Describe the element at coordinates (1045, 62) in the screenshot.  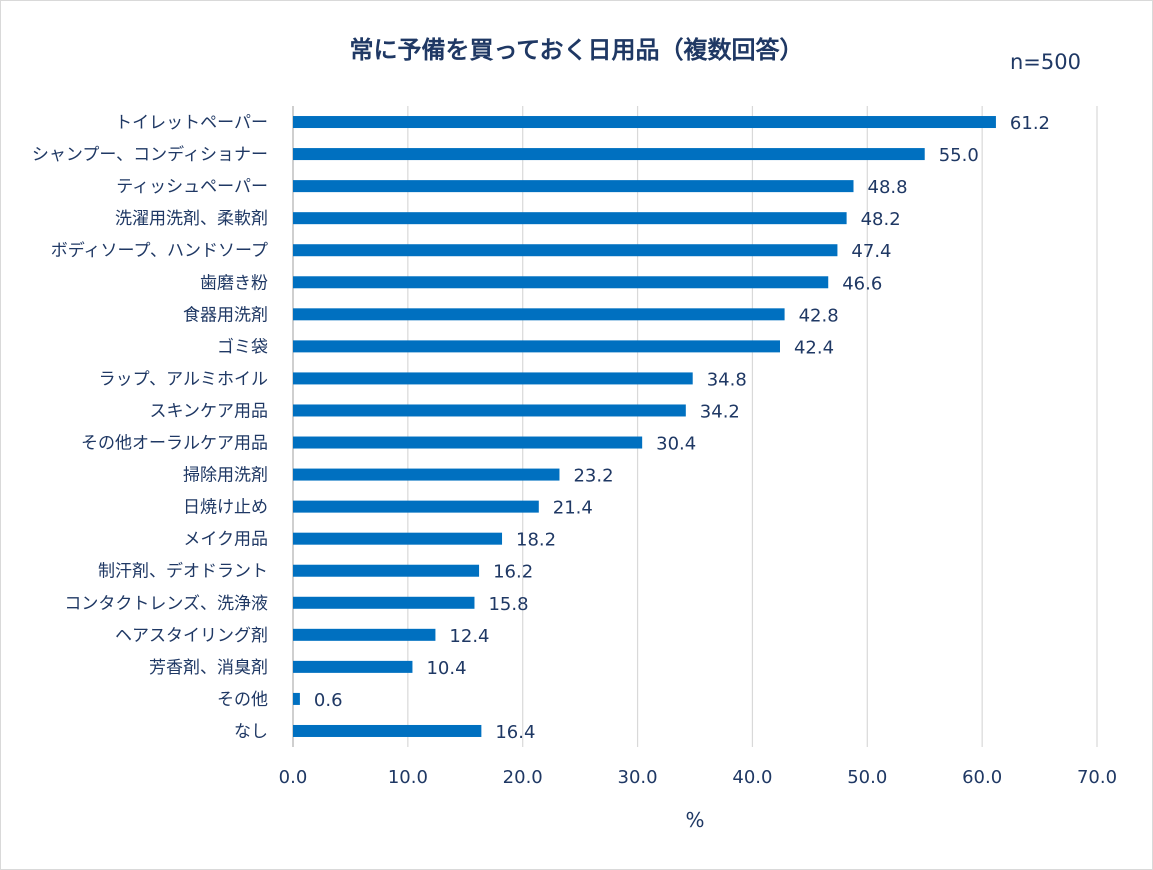
I see `sample-size-annotation: n=500` at that location.